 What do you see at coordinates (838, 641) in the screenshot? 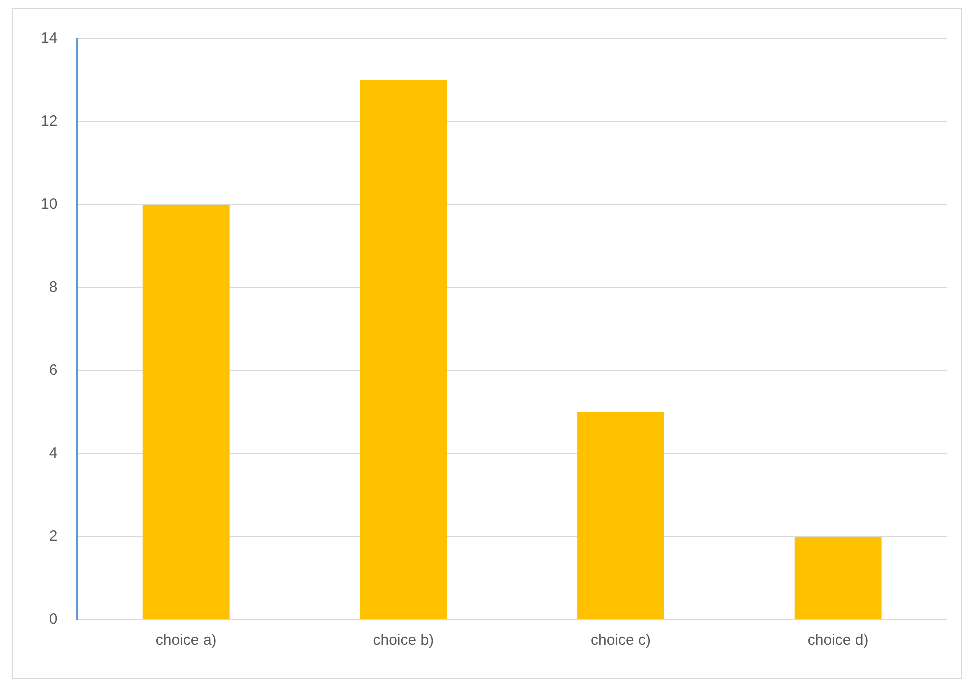
I see `x-tick-label: choice d)` at bounding box center [838, 641].